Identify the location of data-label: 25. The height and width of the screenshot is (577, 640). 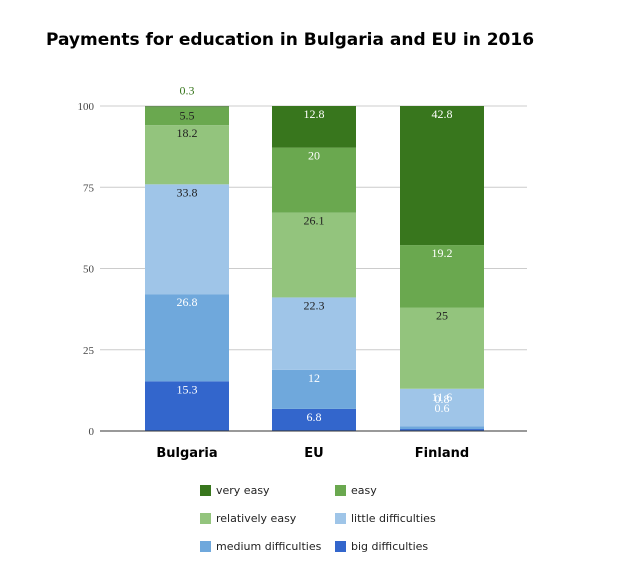
(442, 316).